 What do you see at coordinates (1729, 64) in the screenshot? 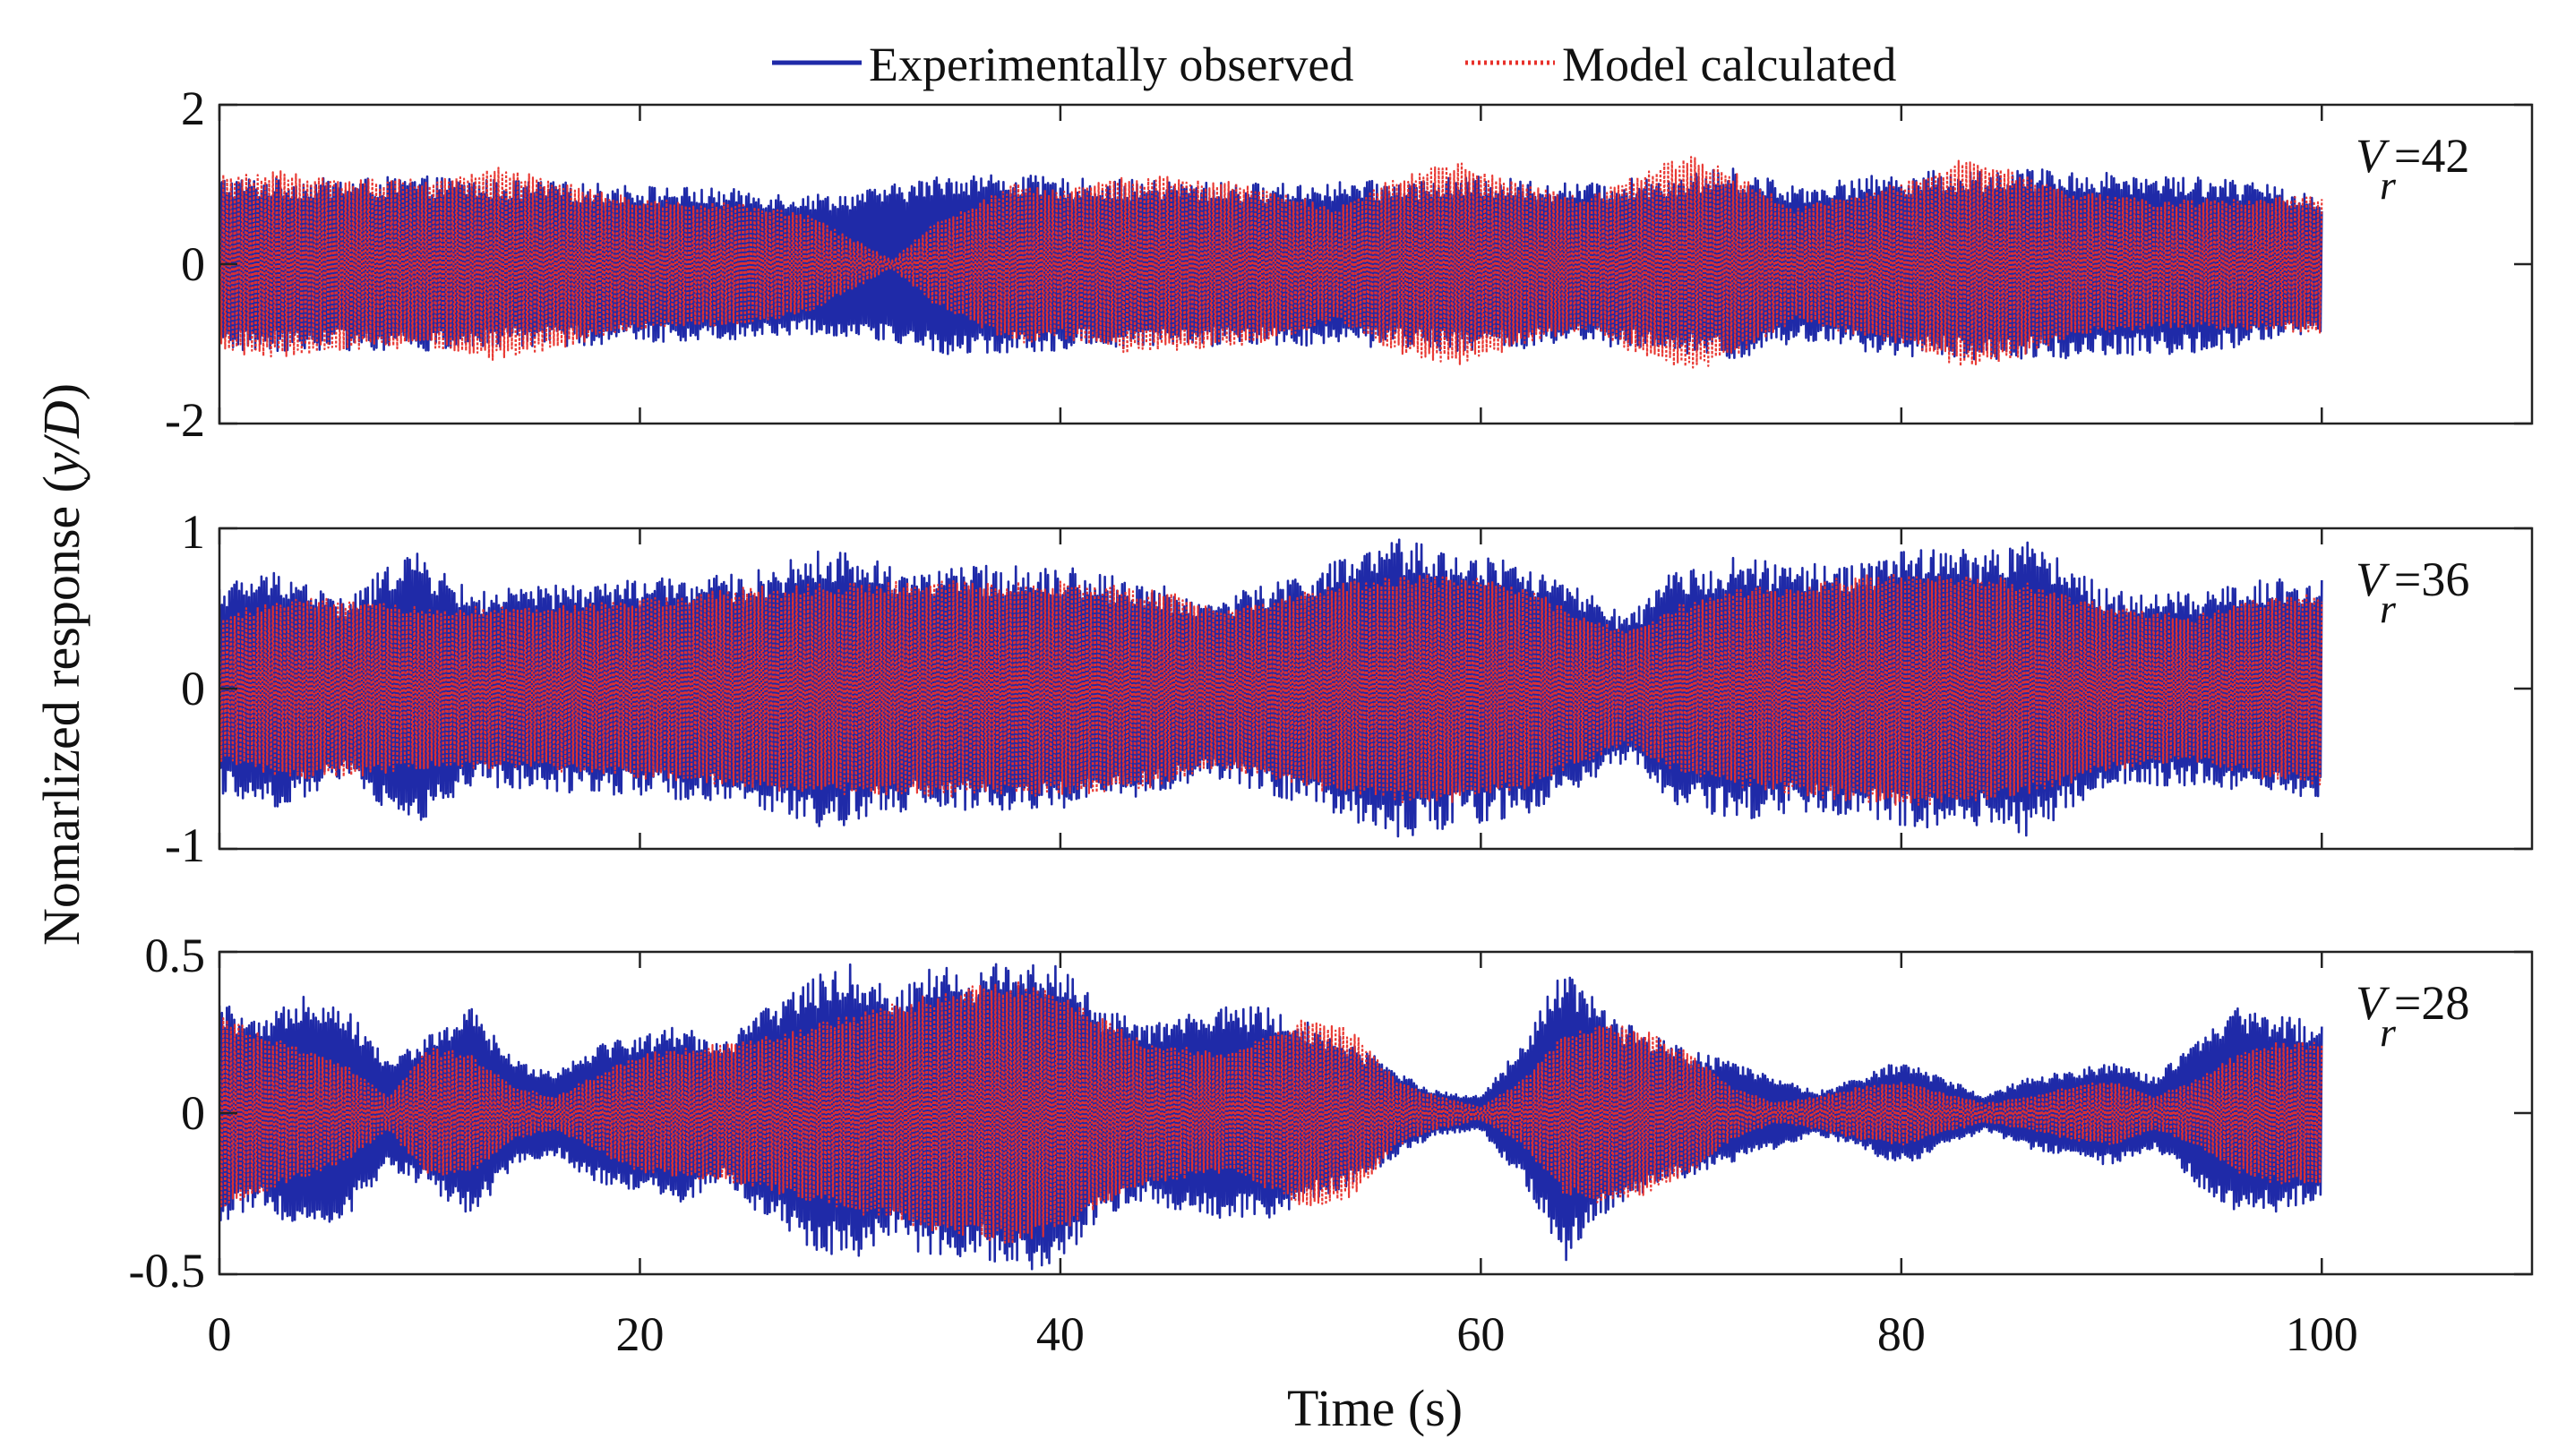
I see `legend-label-model: Model calculated` at bounding box center [1729, 64].